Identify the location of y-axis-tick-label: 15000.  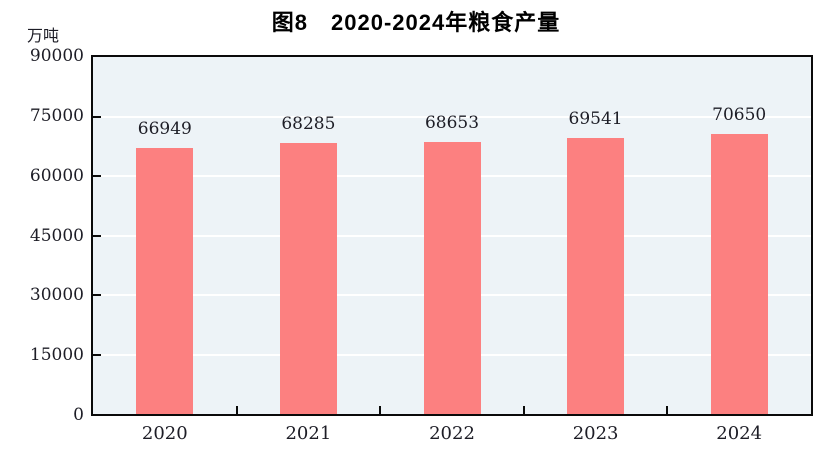
(56, 355).